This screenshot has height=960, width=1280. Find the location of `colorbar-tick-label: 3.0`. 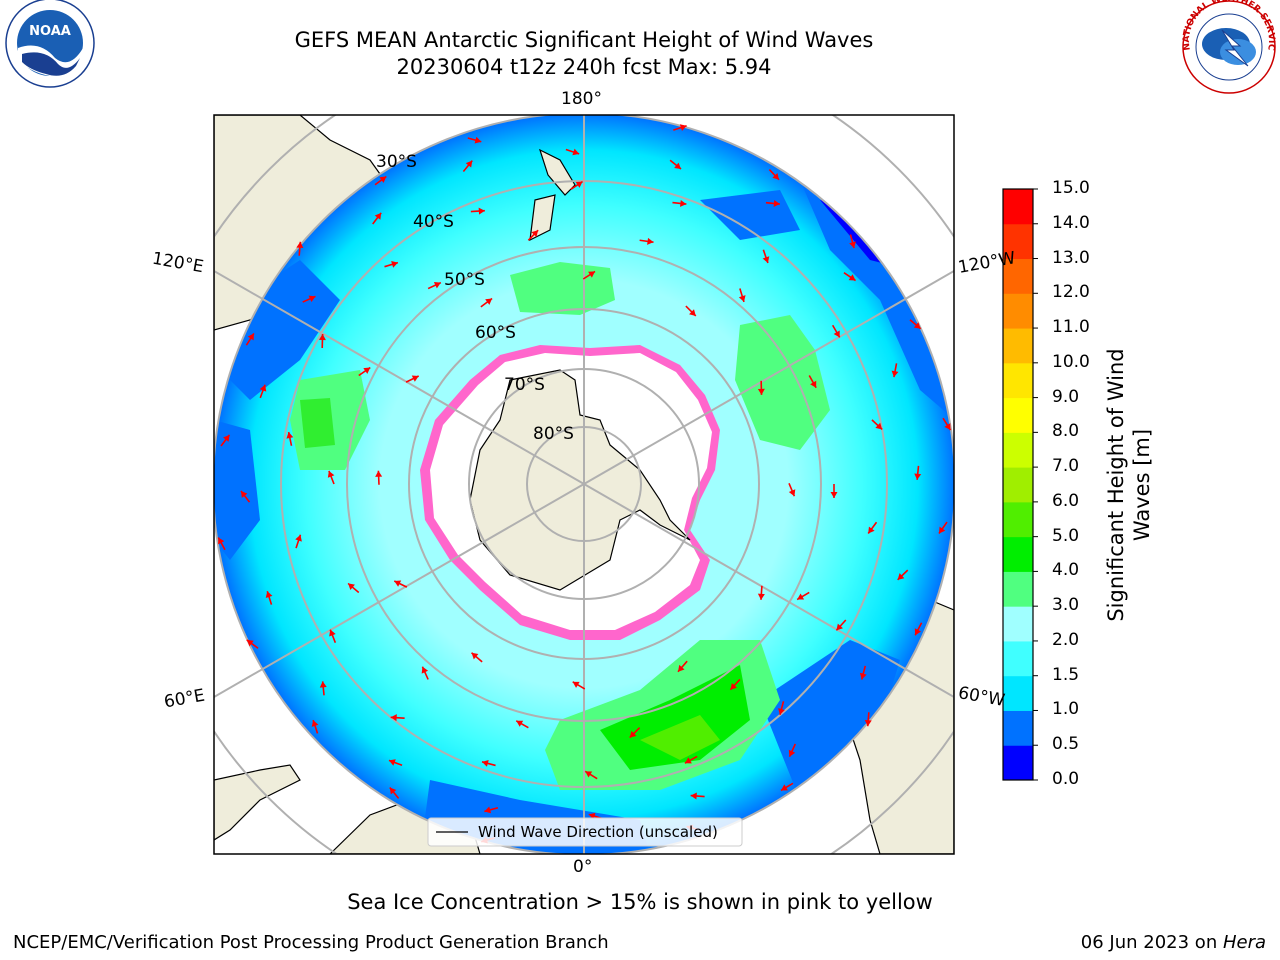

colorbar-tick-label: 3.0 is located at coordinates (1066, 605).